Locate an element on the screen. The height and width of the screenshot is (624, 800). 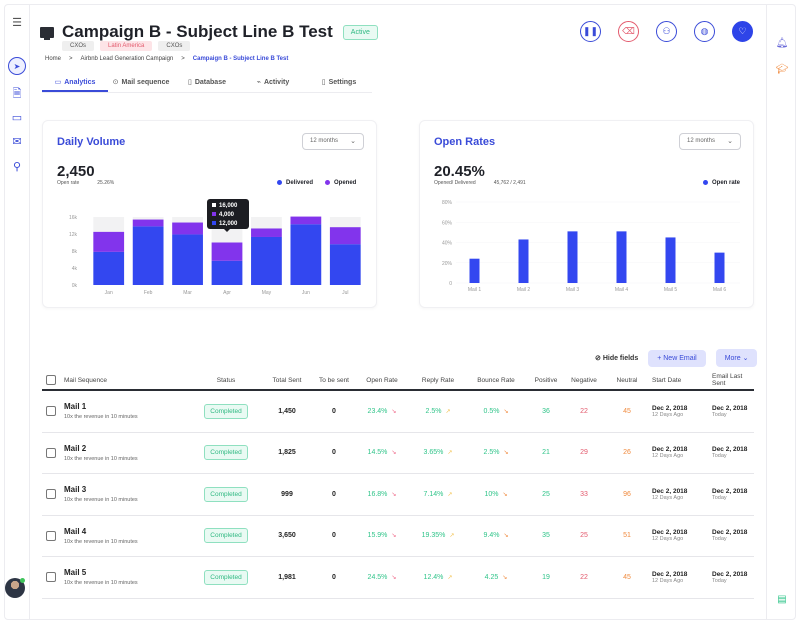
pause-icon: ❚❚ is located at coordinates (590, 31).